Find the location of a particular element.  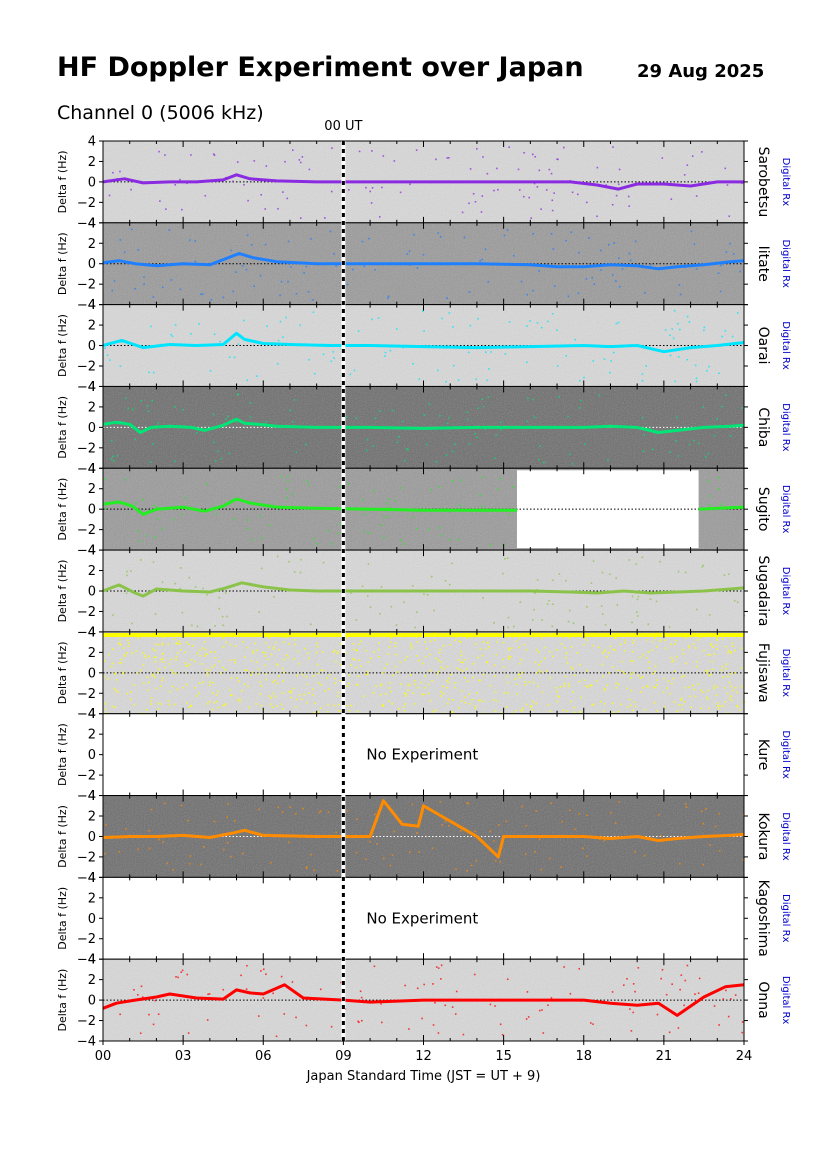

receiver-label: Digital Rx is located at coordinates (785, 918).